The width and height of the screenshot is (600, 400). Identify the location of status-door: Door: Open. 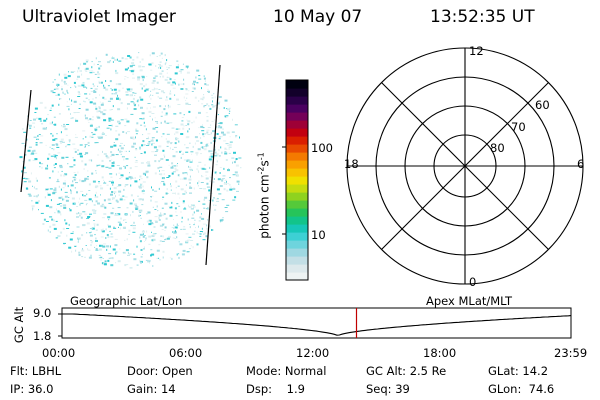
(160, 371).